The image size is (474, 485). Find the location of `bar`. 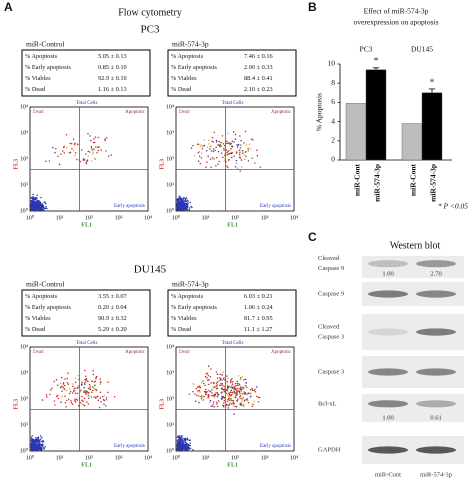

bar is located at coordinates (356, 132).